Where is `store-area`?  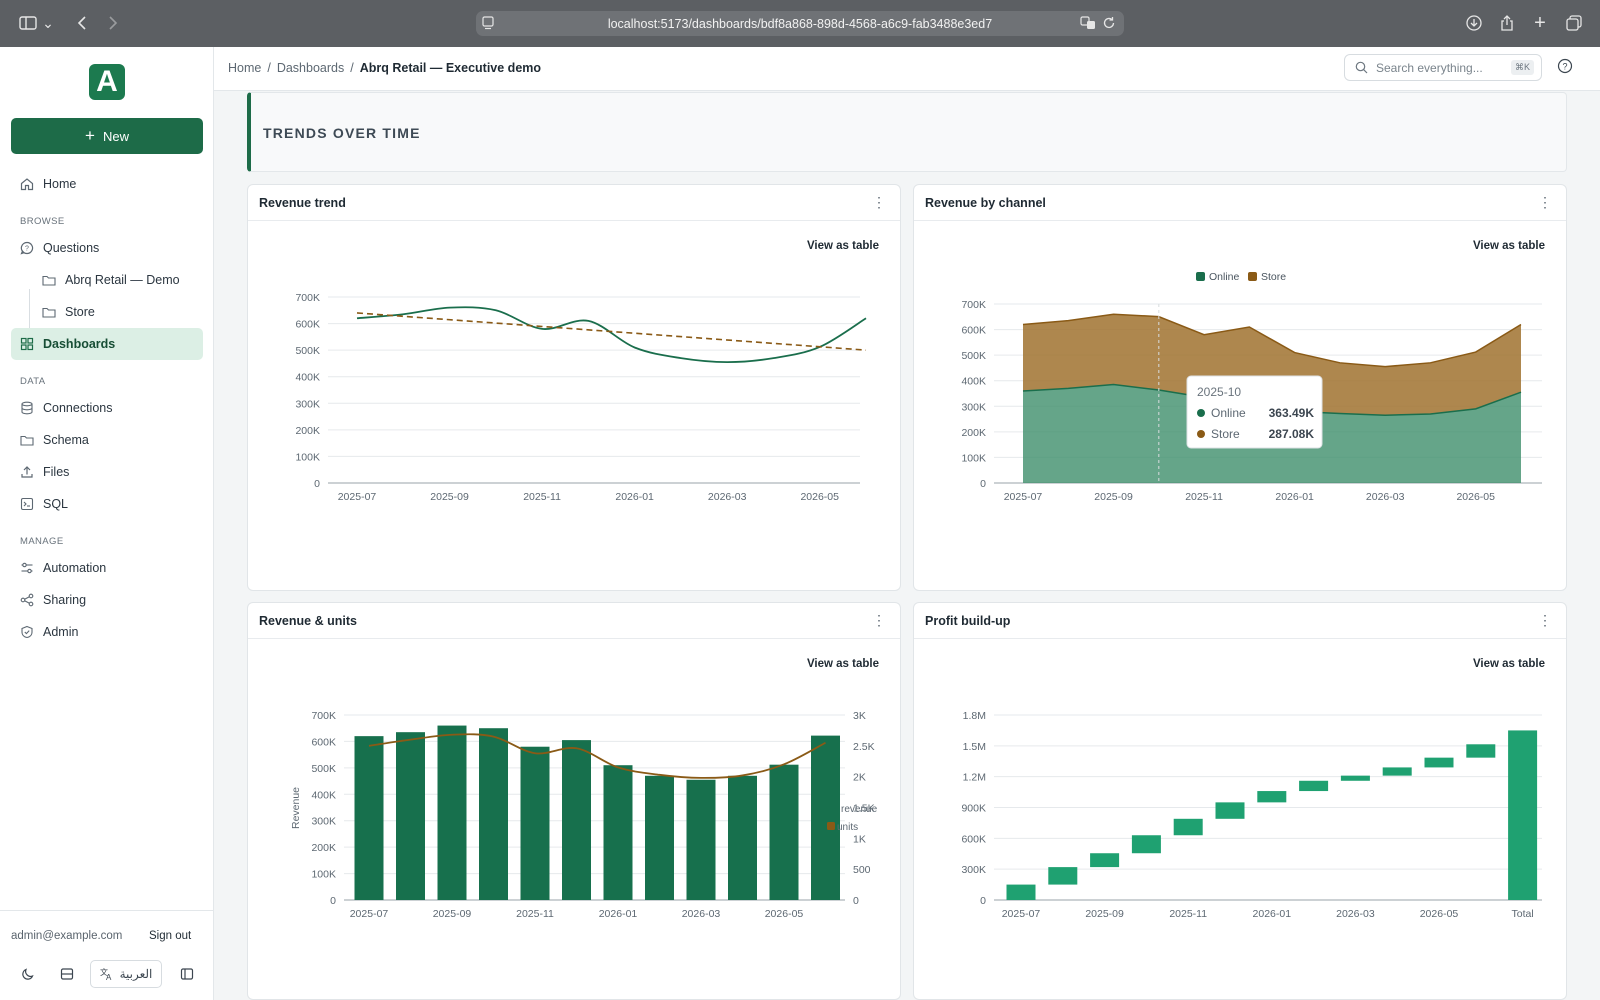 store-area is located at coordinates (1272, 365).